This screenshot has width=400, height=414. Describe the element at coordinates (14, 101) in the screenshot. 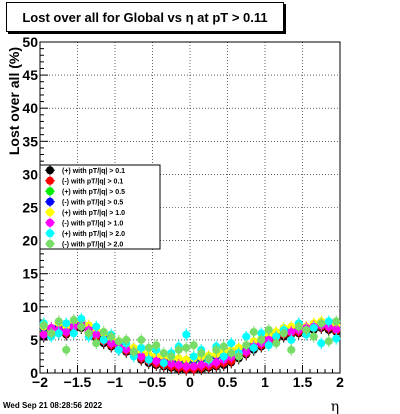

I see `y-axis-label: Lost over all (%)` at that location.